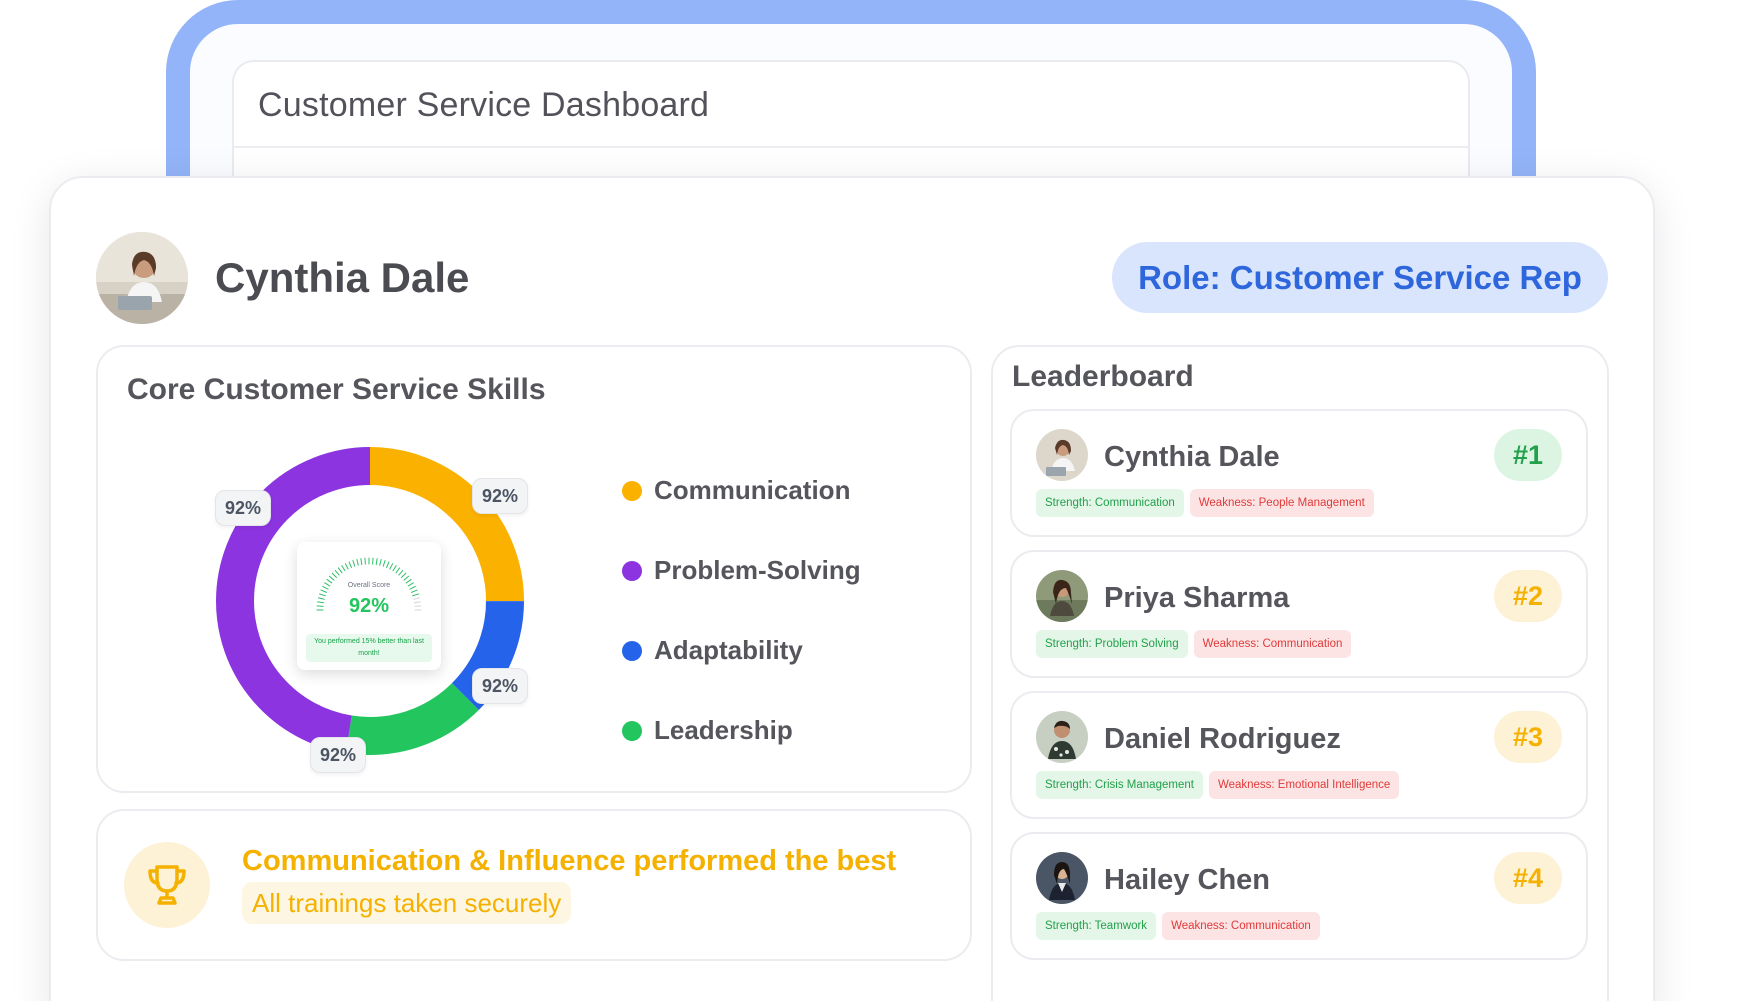 The height and width of the screenshot is (1001, 1737). I want to click on leaderboard-title: Leaderboard, so click(1103, 376).